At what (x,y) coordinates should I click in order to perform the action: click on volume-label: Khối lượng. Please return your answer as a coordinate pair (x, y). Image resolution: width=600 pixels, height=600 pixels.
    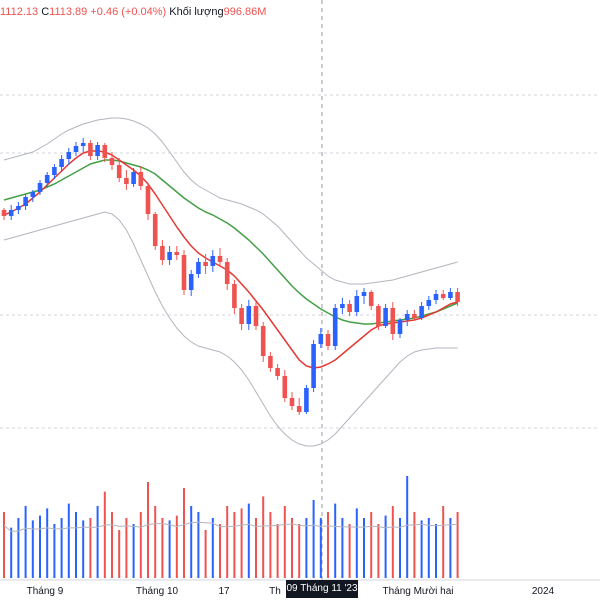
    Looking at the image, I should click on (196, 12).